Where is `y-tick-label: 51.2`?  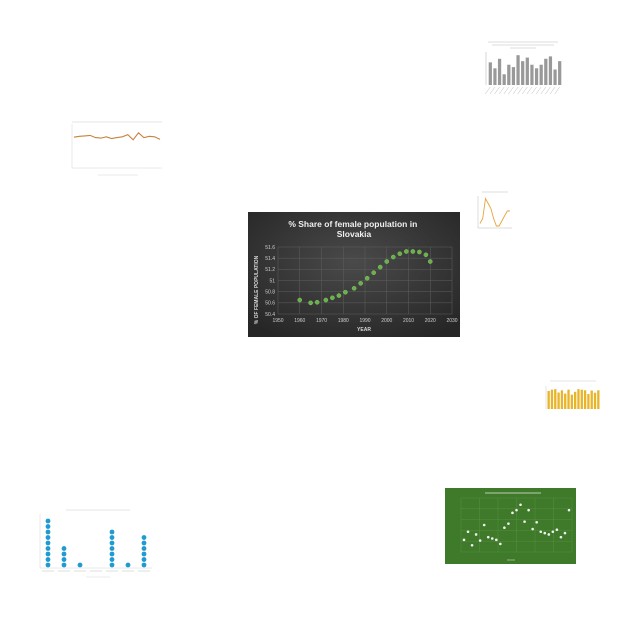
y-tick-label: 51.2 is located at coordinates (270, 270).